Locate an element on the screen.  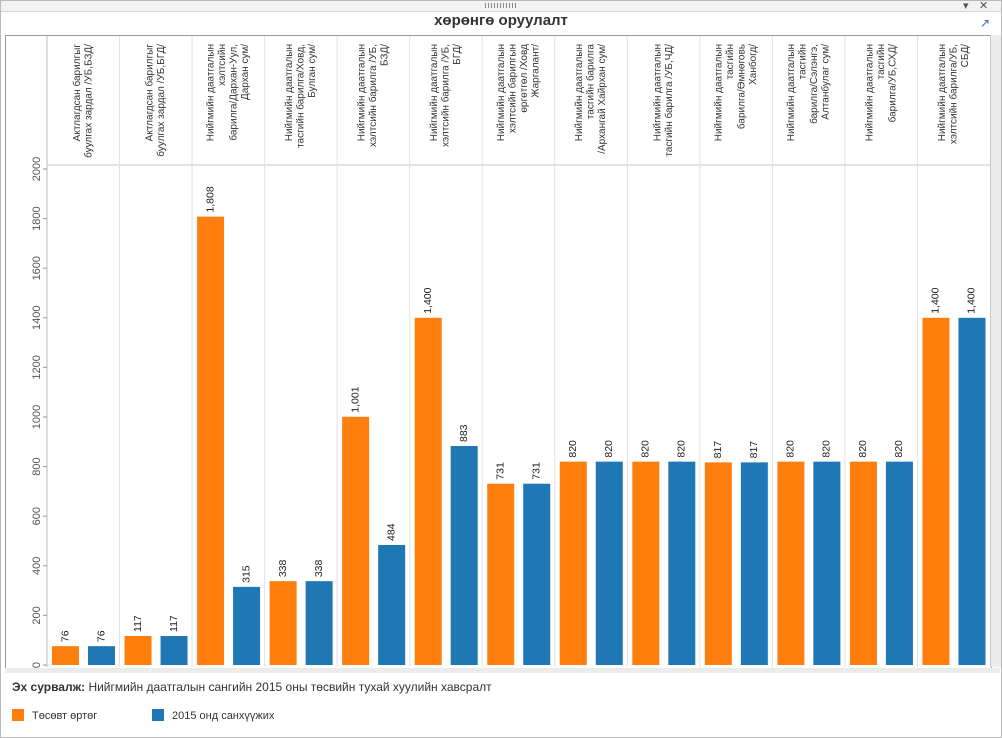
category-label: хэлтсийн is located at coordinates (222, 65).